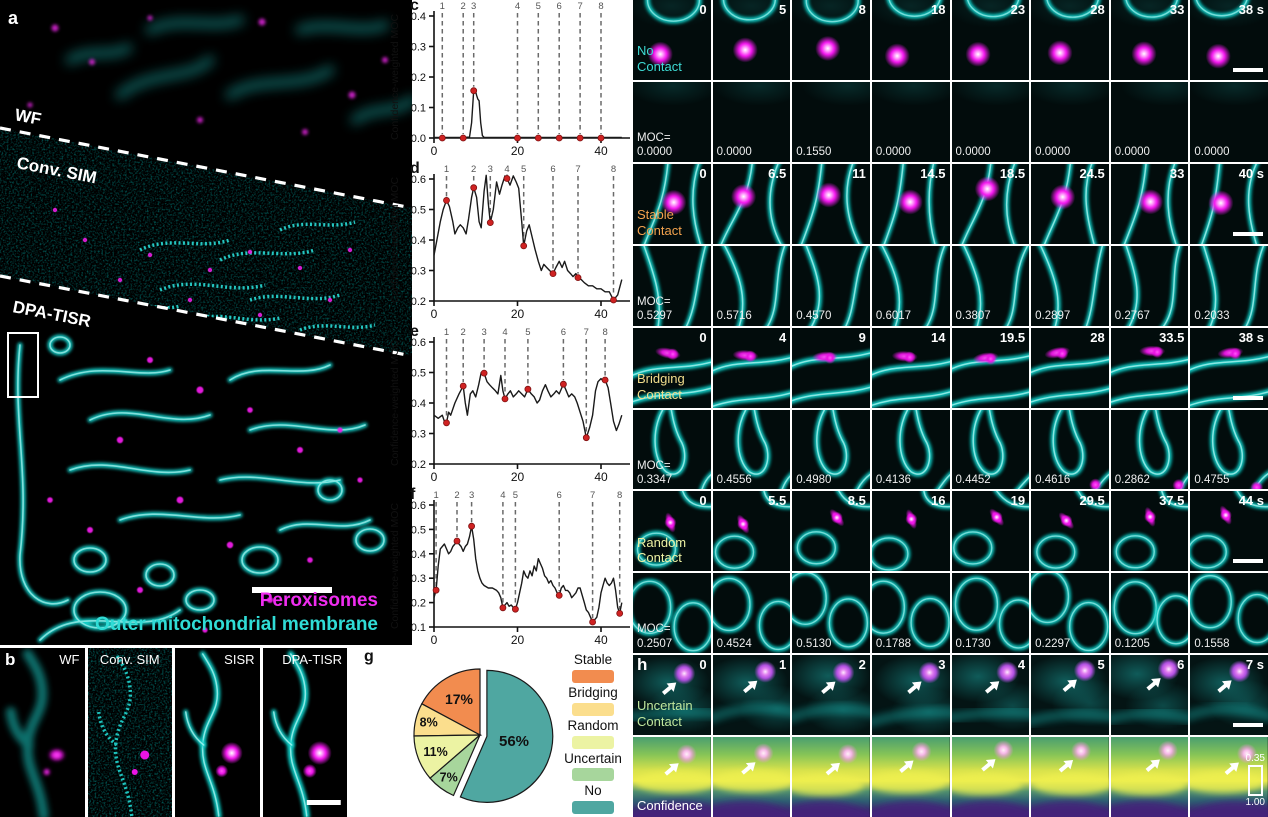 The width and height of the screenshot is (1268, 817). What do you see at coordinates (593, 709) in the screenshot?
I see `legend-swatch-bridging` at bounding box center [593, 709].